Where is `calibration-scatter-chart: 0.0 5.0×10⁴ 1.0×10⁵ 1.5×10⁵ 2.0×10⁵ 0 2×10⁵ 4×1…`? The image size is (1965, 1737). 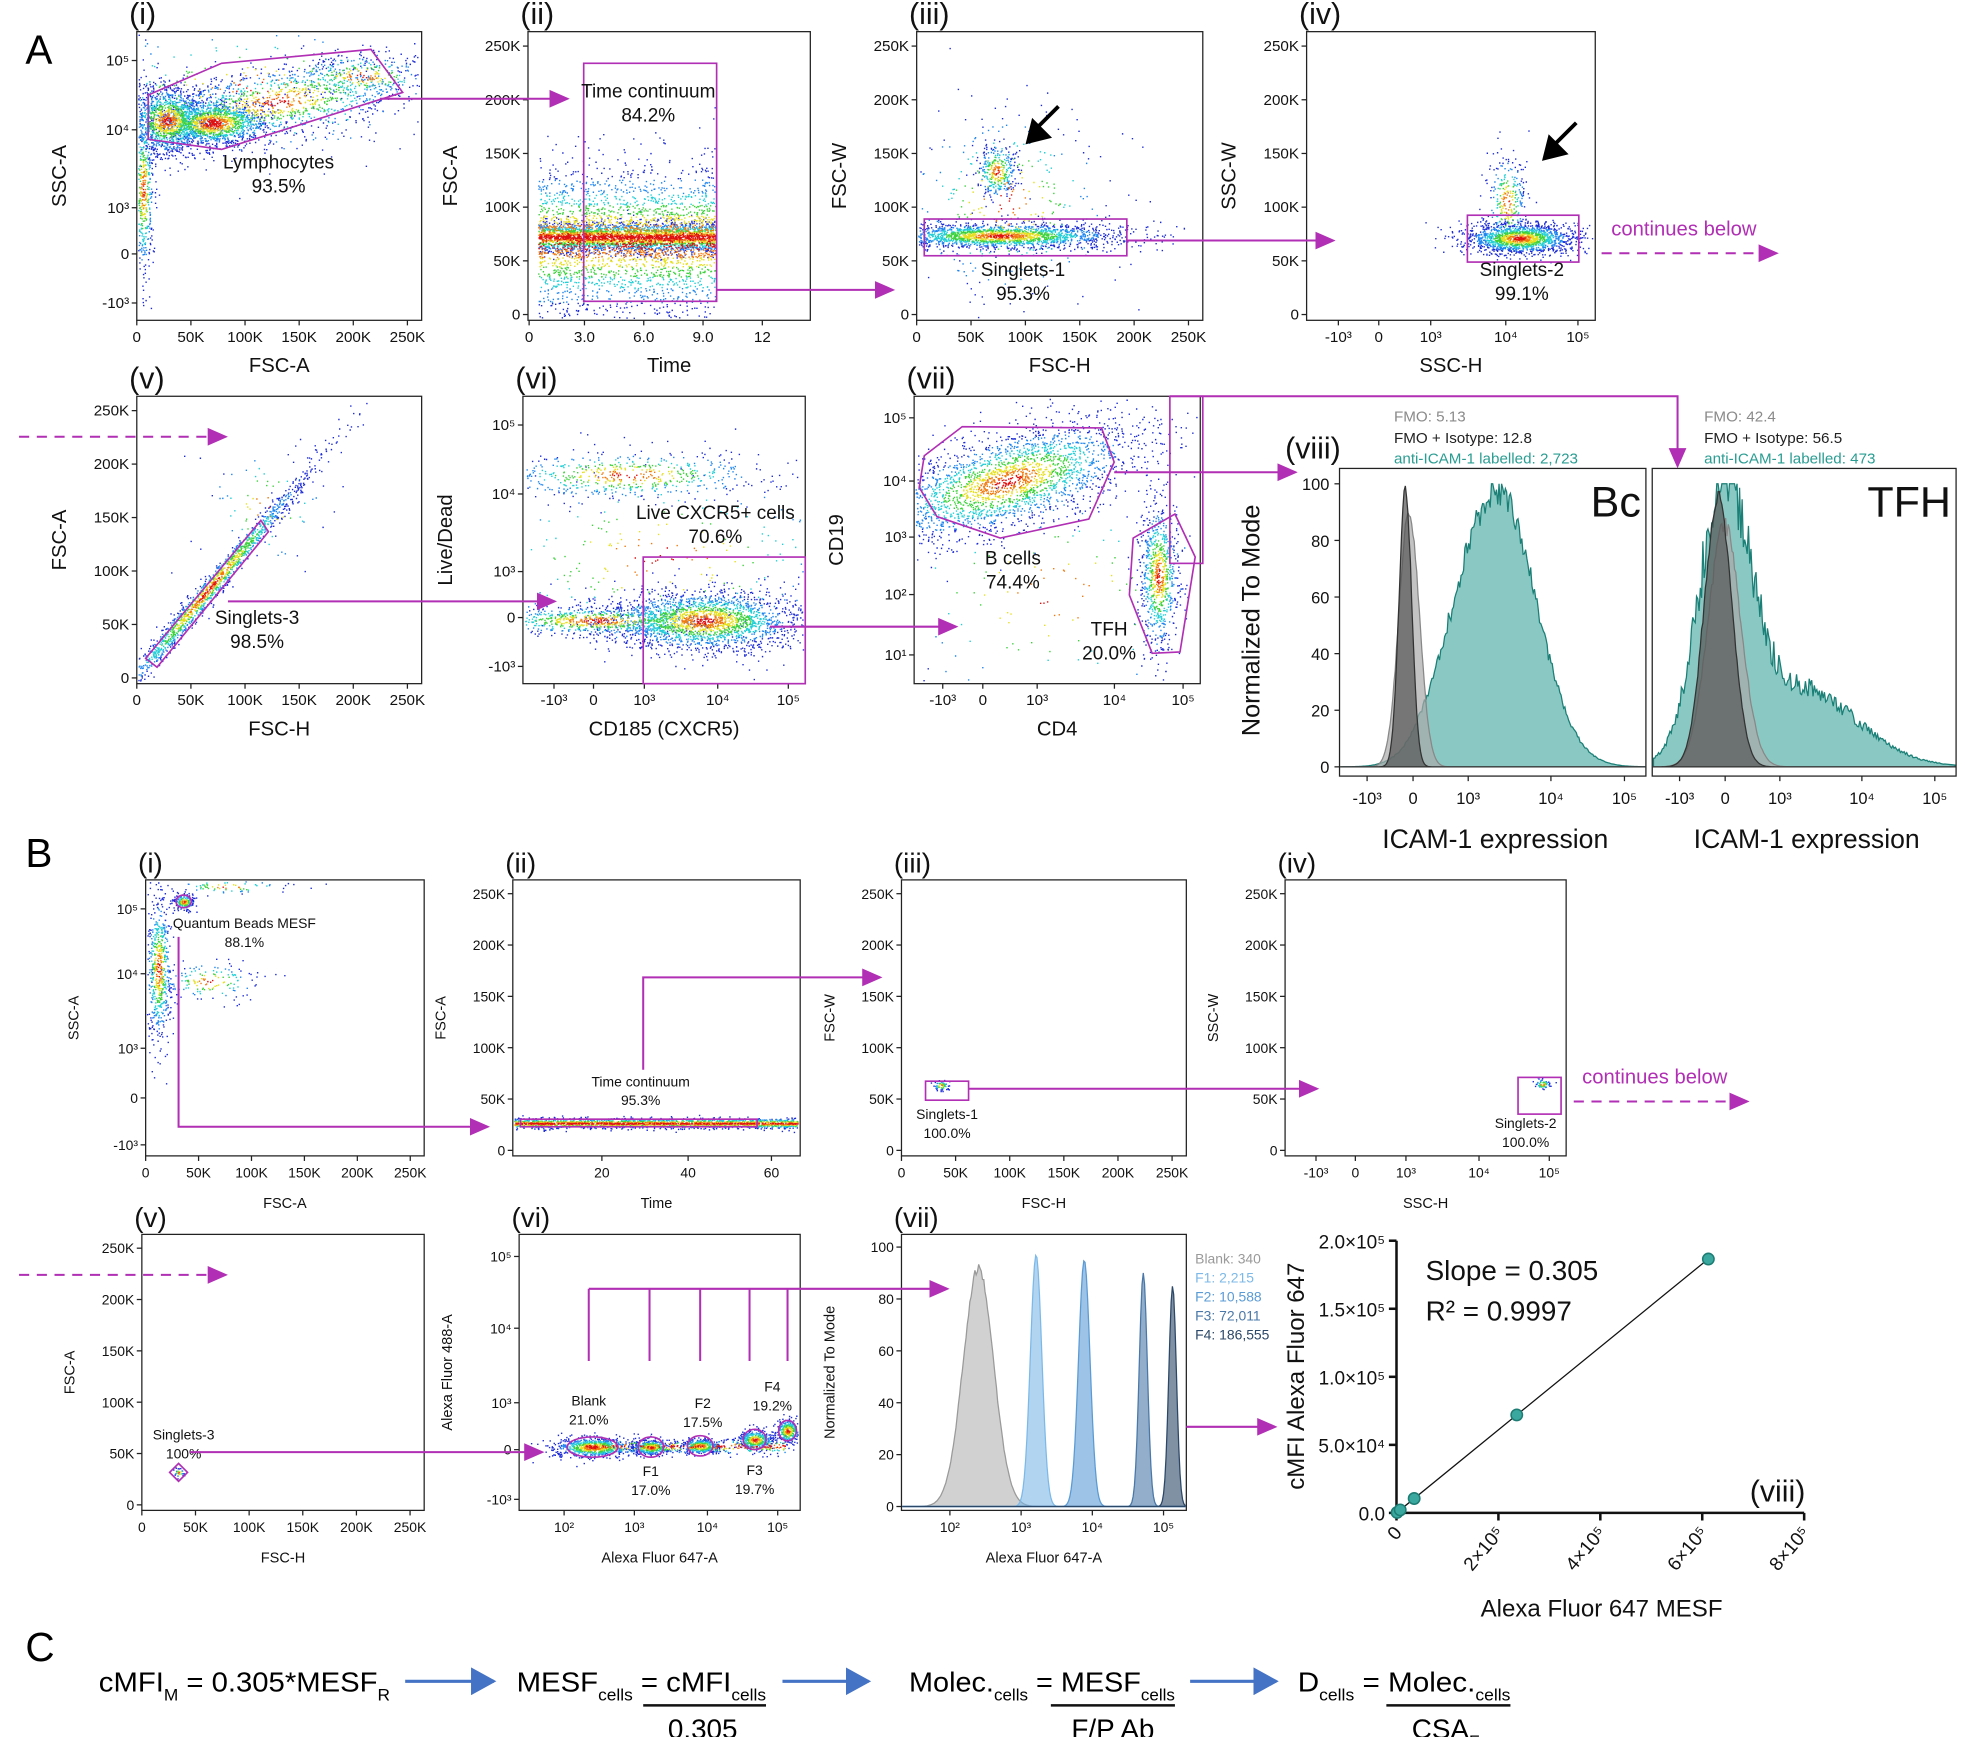 calibration-scatter-chart: 0.0 5.0×10⁴ 1.0×10⁵ 1.5×10⁵ 2.0×10⁵ 0 2×10⁵ 4×1… is located at coordinates (1548, 1427).